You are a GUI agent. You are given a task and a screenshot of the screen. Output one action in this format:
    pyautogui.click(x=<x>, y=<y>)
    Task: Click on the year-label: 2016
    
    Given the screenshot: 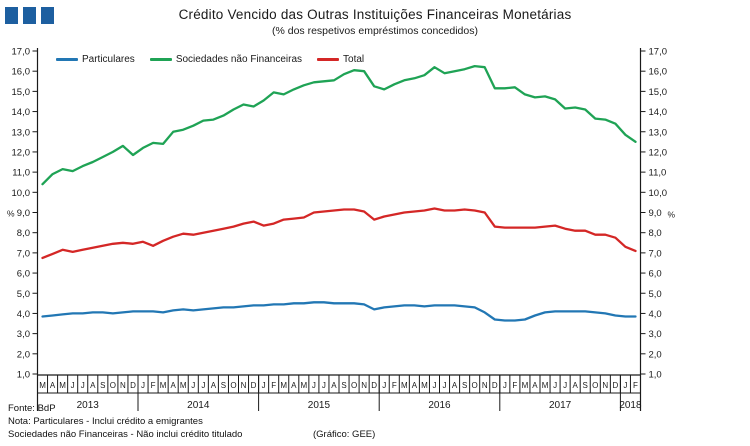 What is the action you would take?
    pyautogui.click(x=439, y=405)
    